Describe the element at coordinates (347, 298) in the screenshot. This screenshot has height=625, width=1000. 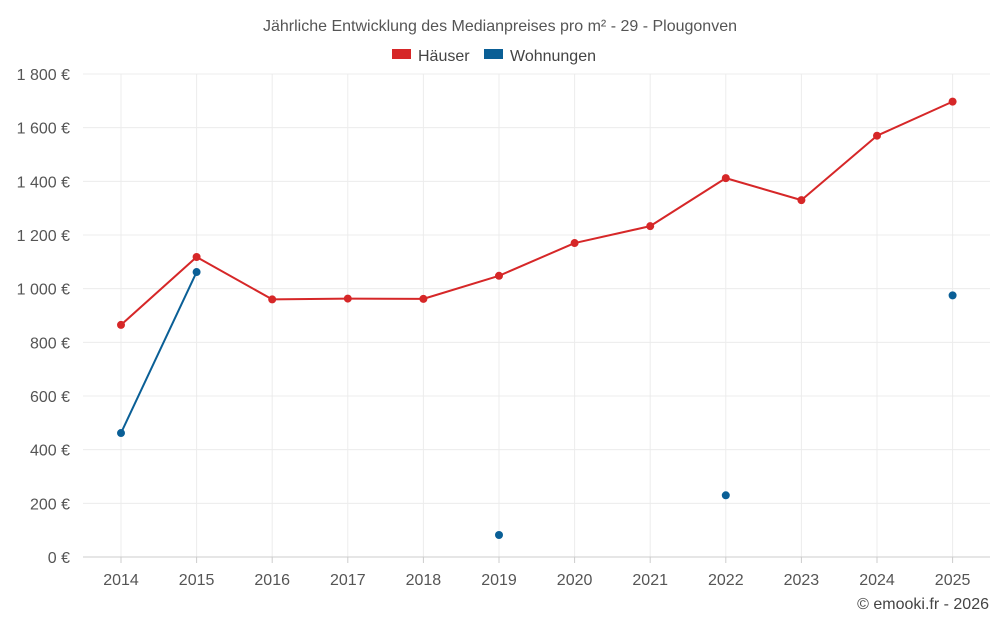
I see `haeuser-point-2017` at that location.